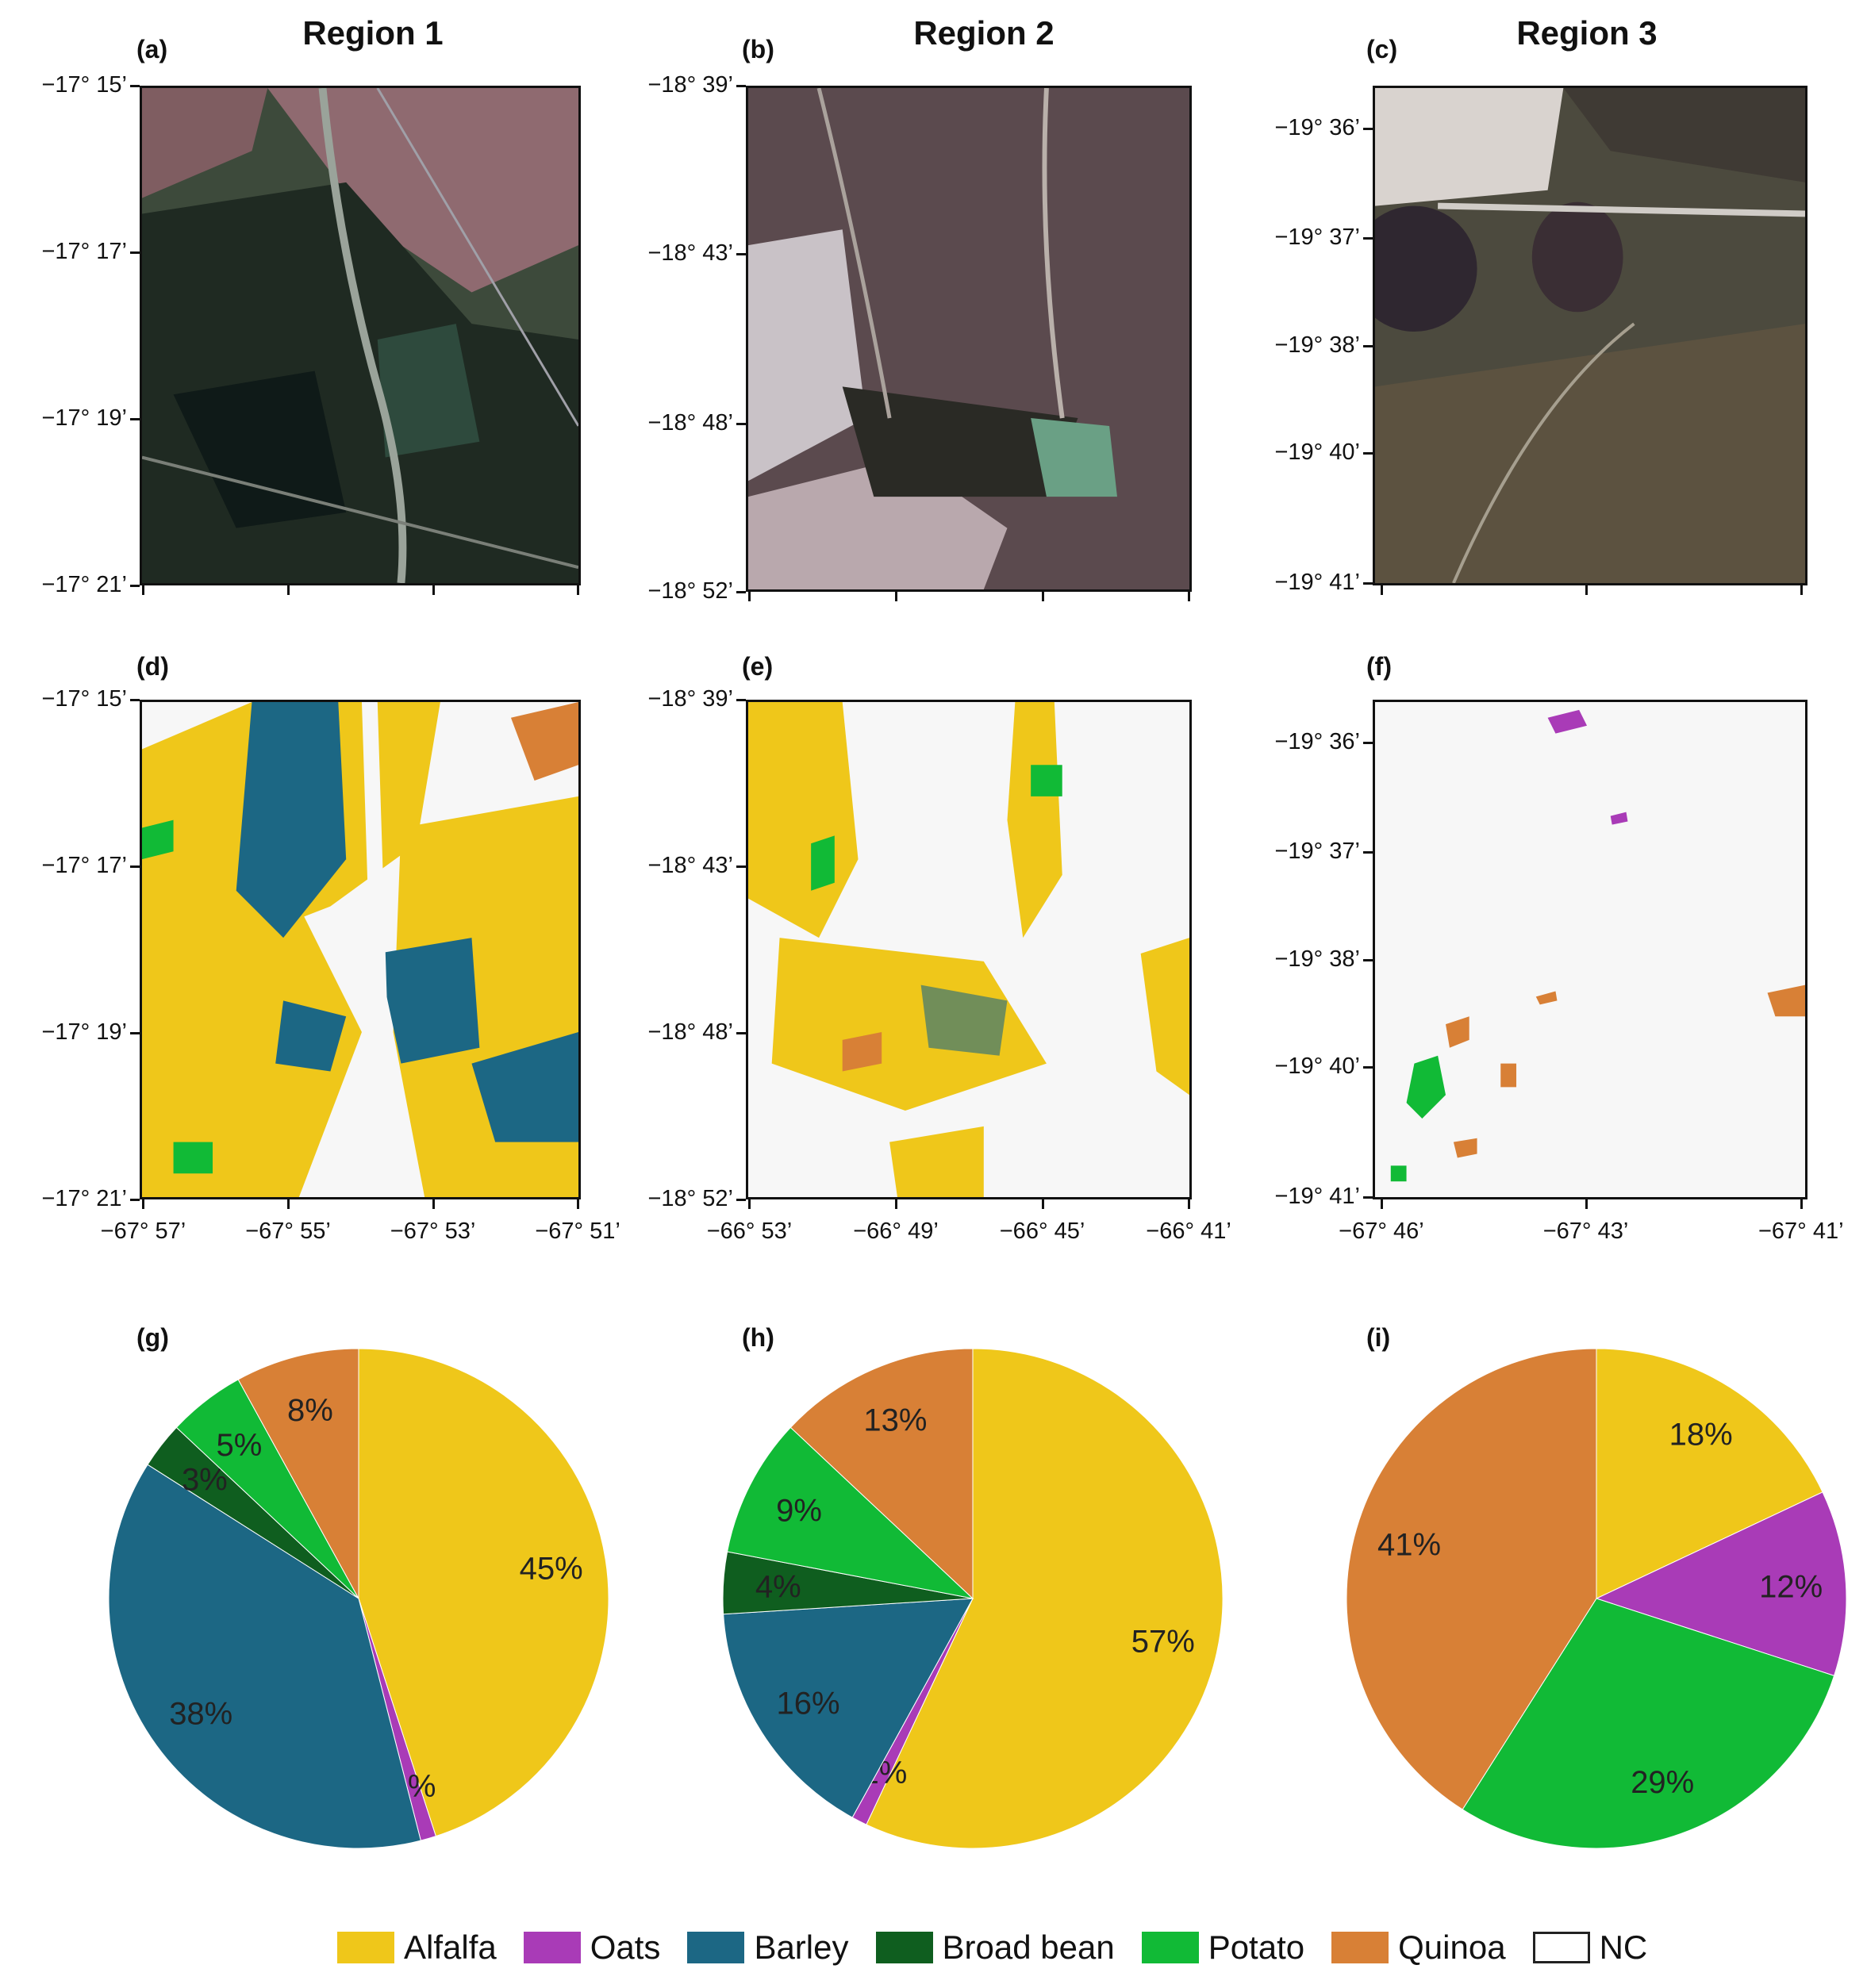 The image size is (1867, 1988). I want to click on pie-data-label: 45%, so click(551, 1570).